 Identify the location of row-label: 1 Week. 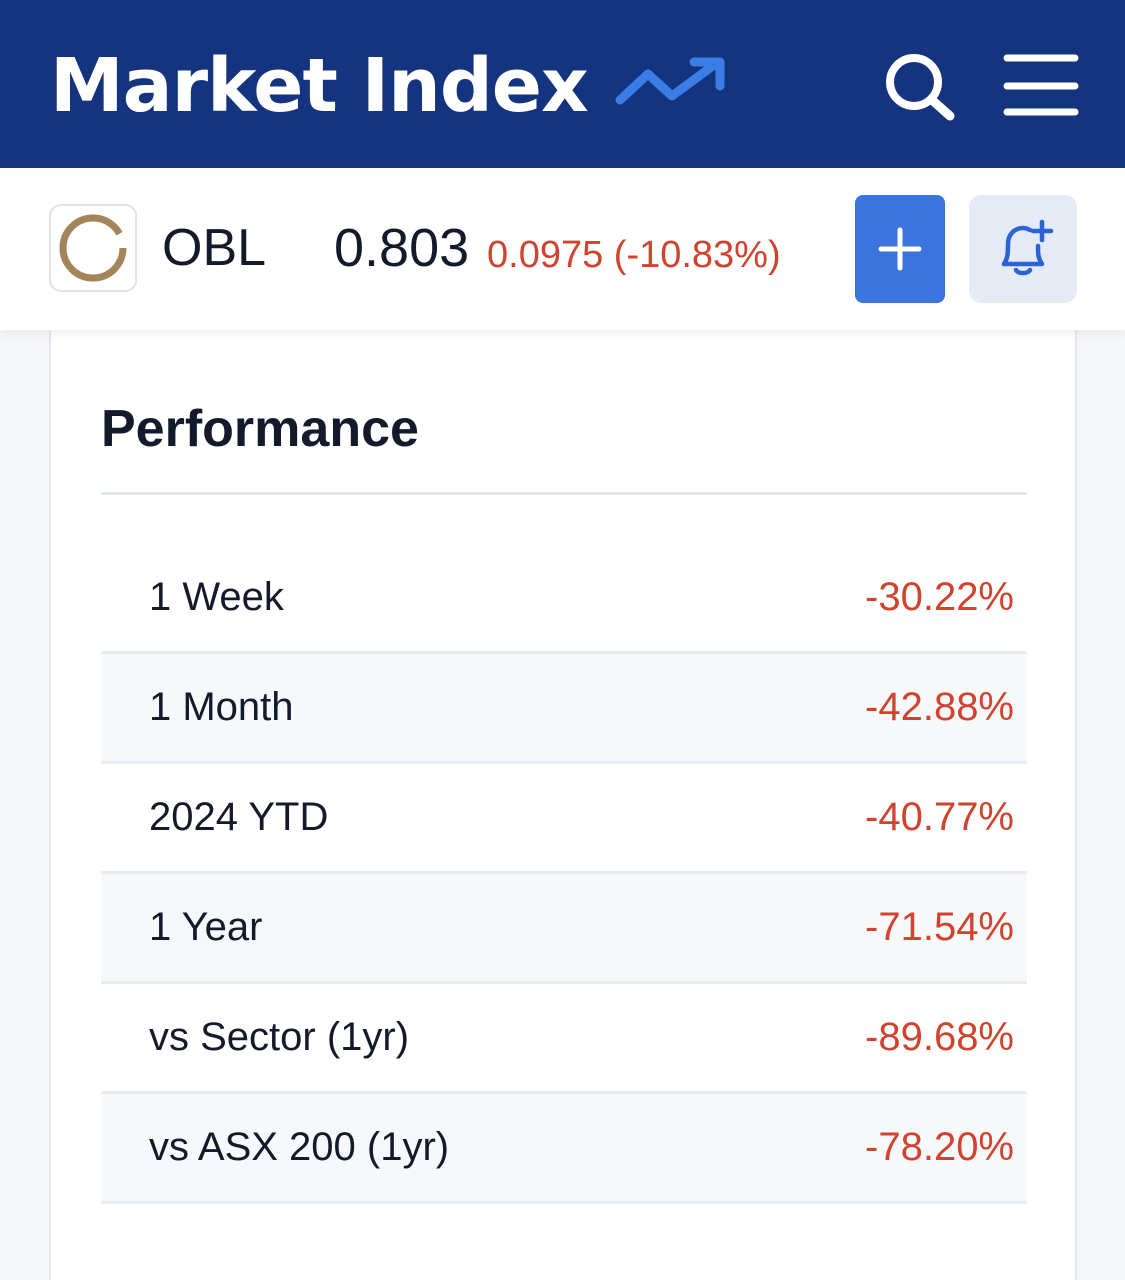
(216, 597).